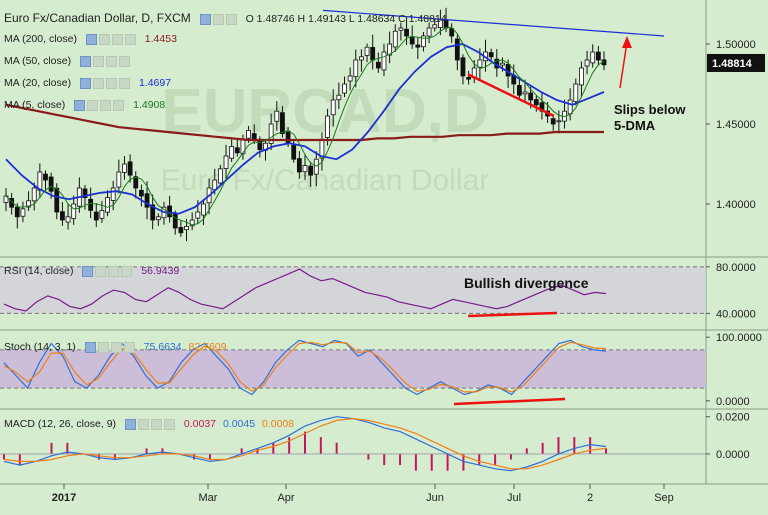 The height and width of the screenshot is (515, 768). I want to click on current-price-tag, so click(736, 62).